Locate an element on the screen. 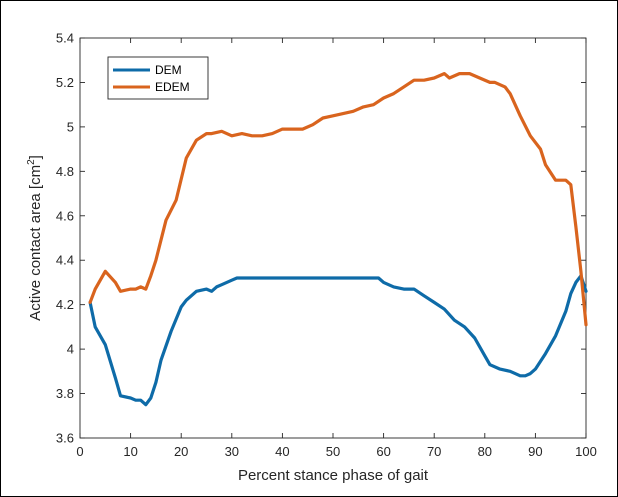  legend-label-edem: EDEM is located at coordinates (172, 87).